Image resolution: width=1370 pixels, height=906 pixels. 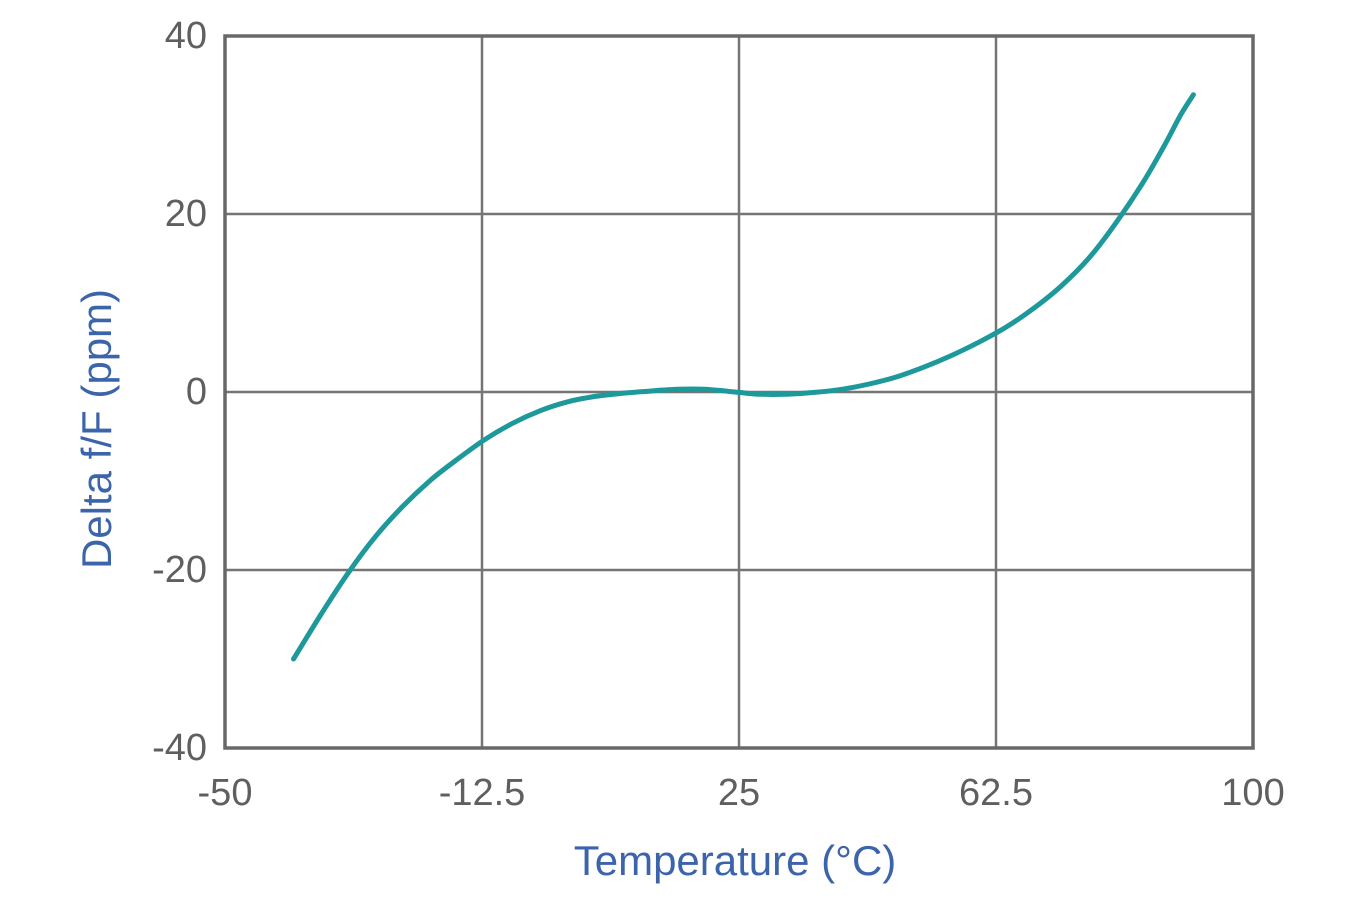 I want to click on y-tick-label: -40, so click(x=179, y=748).